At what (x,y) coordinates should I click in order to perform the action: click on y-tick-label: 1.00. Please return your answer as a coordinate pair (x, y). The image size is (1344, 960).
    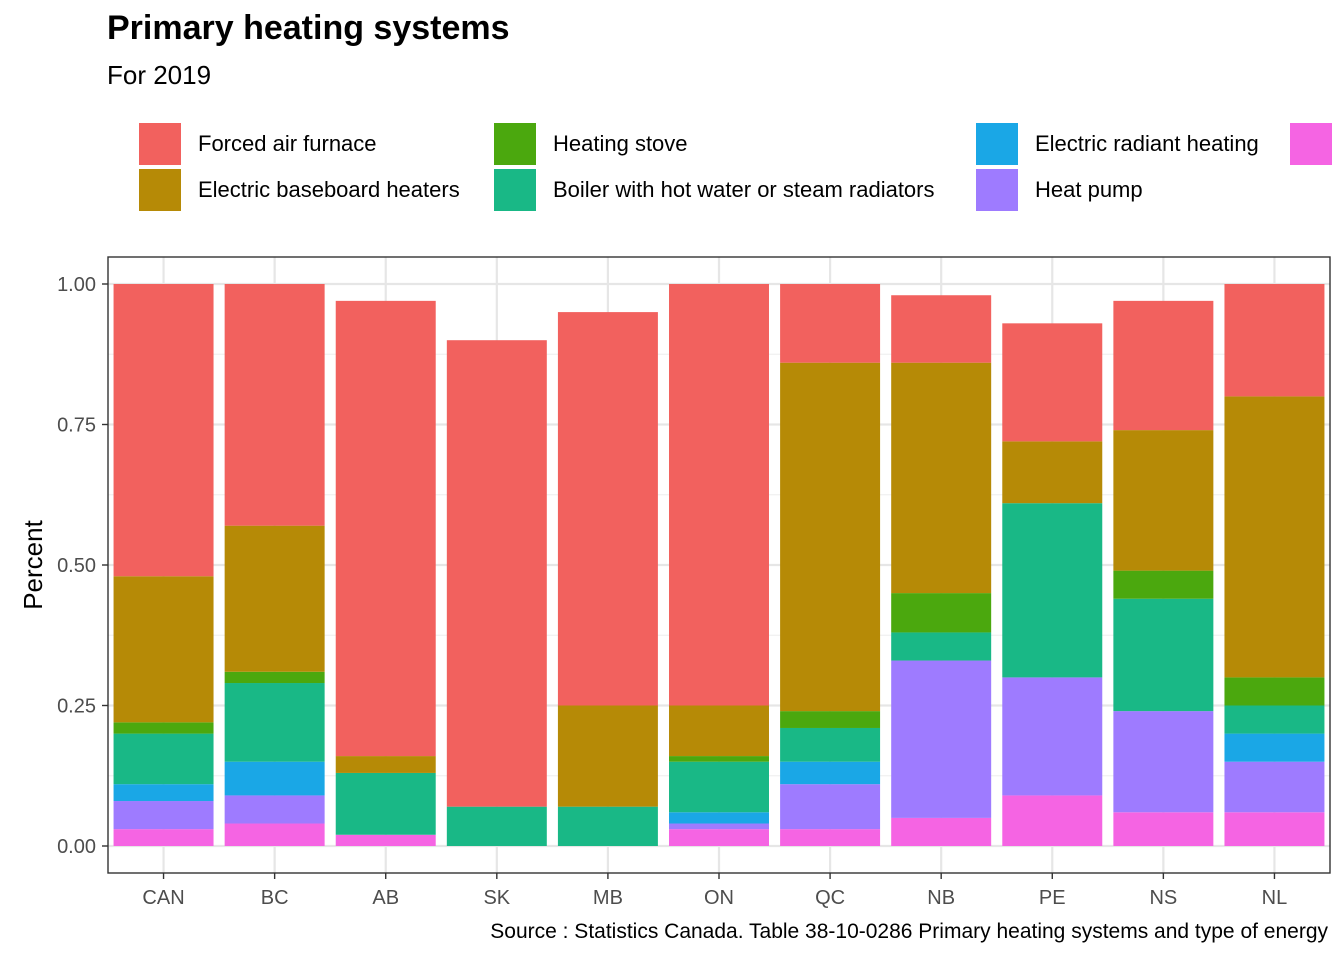
    Looking at the image, I should click on (76, 285).